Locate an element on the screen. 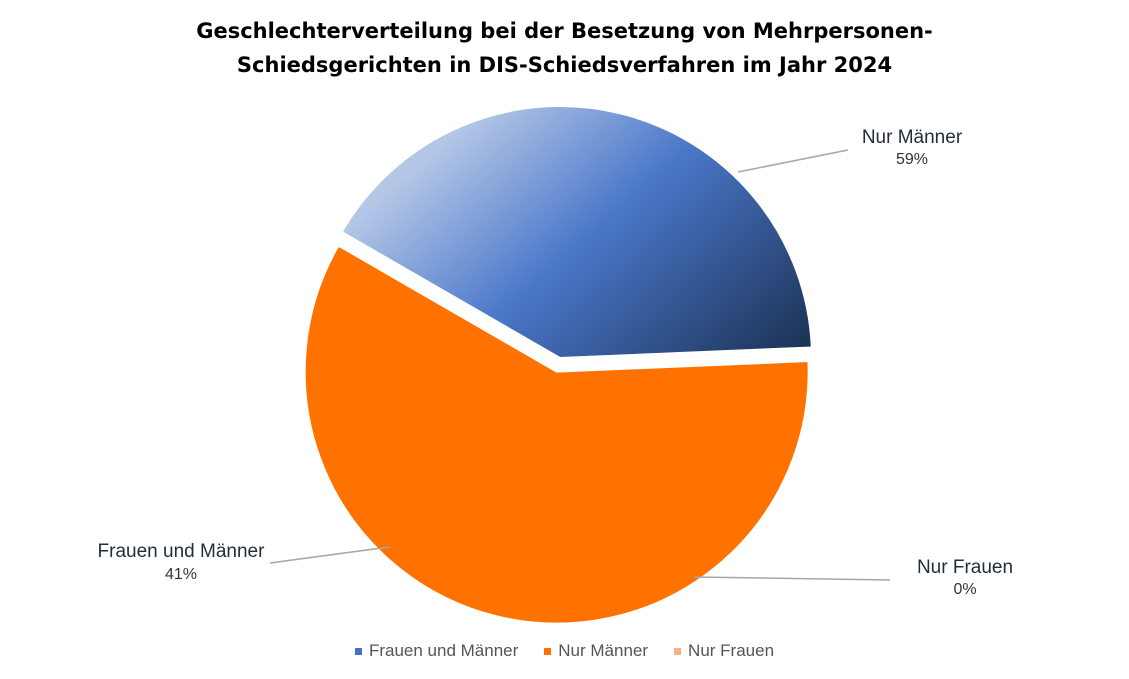  label-nur-maenner-percent: 59% is located at coordinates (912, 159).